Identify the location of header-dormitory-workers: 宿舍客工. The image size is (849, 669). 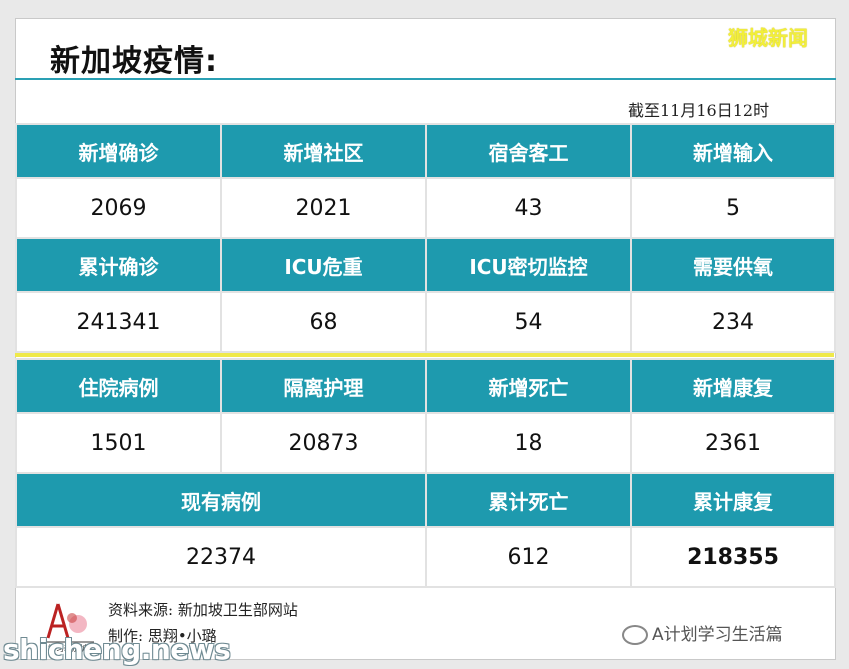
(528, 151).